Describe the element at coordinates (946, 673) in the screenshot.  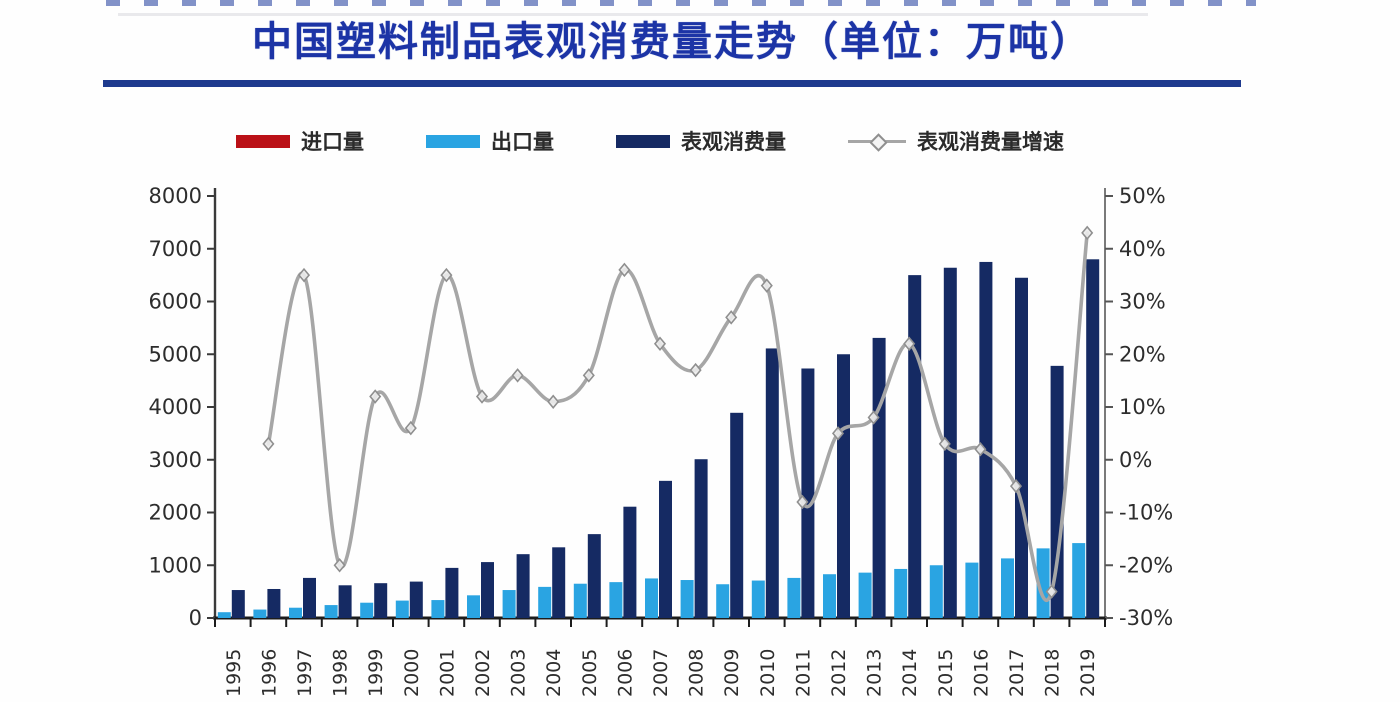
I see `x-axis-year-label: 2015` at that location.